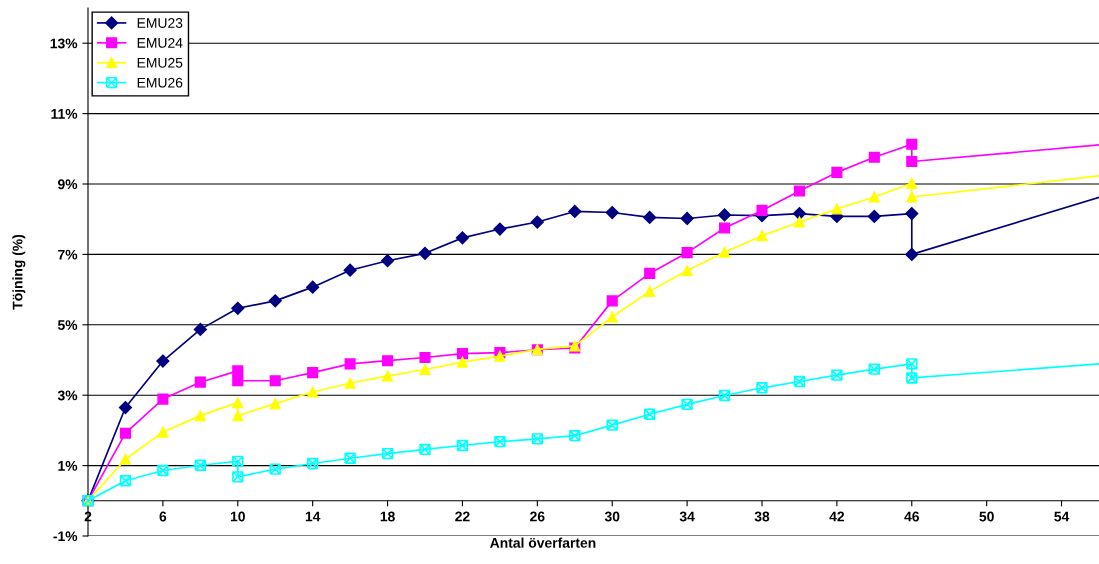 The width and height of the screenshot is (1099, 564). I want to click on y-tick-label: 1%, so click(68, 465).